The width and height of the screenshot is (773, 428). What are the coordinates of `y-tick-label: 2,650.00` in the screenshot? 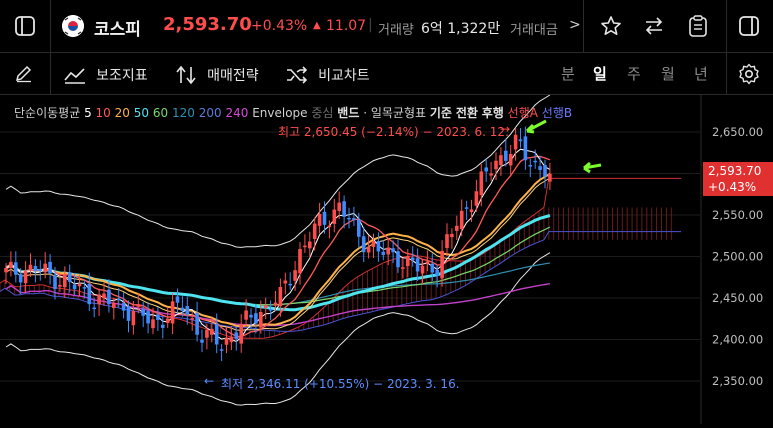 It's located at (737, 132).